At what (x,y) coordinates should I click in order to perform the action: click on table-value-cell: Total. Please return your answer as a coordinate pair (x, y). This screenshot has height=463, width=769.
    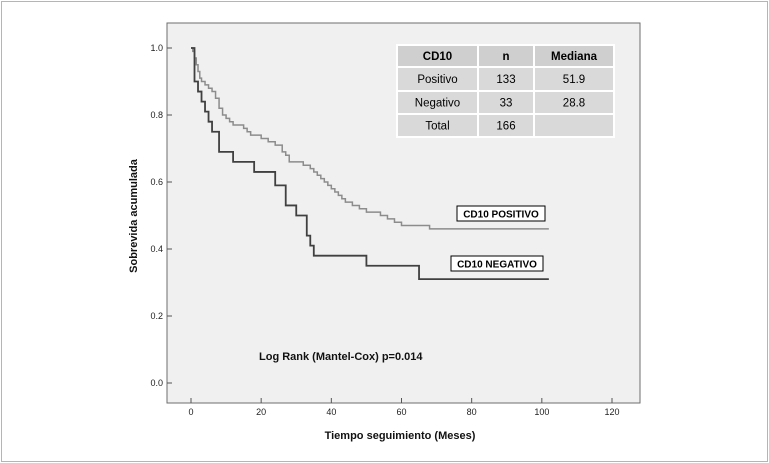
    Looking at the image, I should click on (437, 127).